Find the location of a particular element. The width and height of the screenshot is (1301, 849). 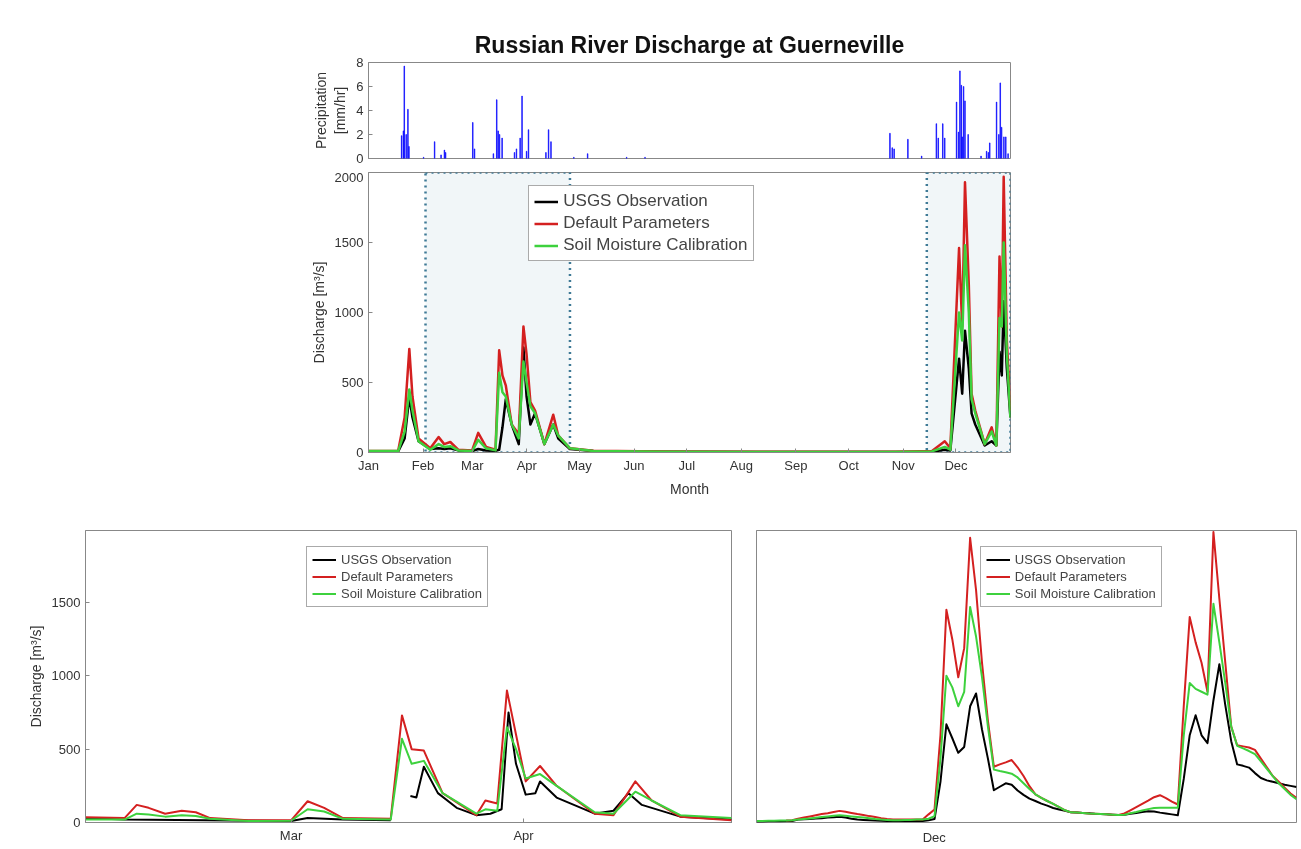

x-axis-title: Month is located at coordinates (689, 488).